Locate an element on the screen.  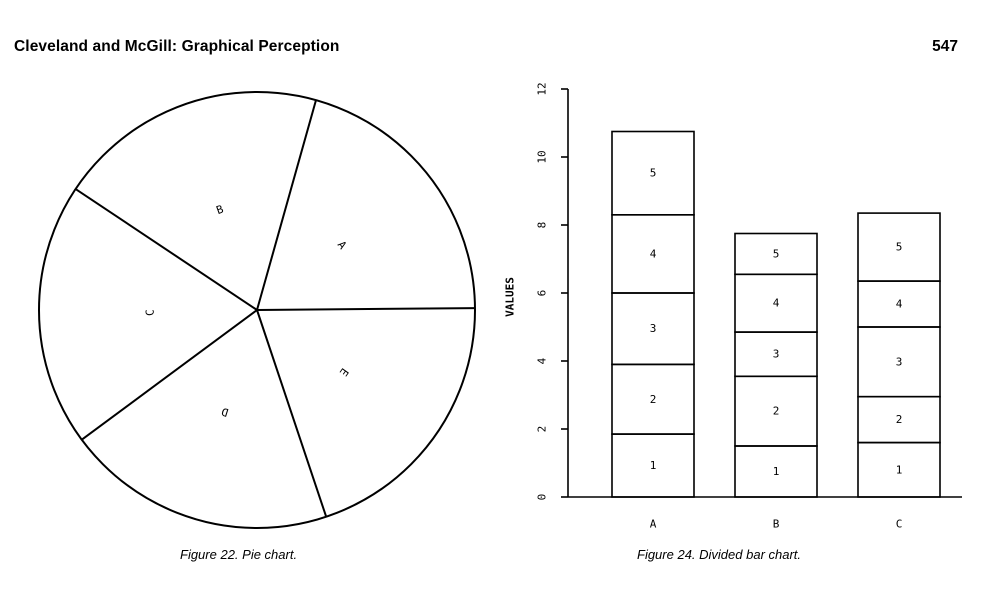
x-category-label: C is located at coordinates (899, 524).